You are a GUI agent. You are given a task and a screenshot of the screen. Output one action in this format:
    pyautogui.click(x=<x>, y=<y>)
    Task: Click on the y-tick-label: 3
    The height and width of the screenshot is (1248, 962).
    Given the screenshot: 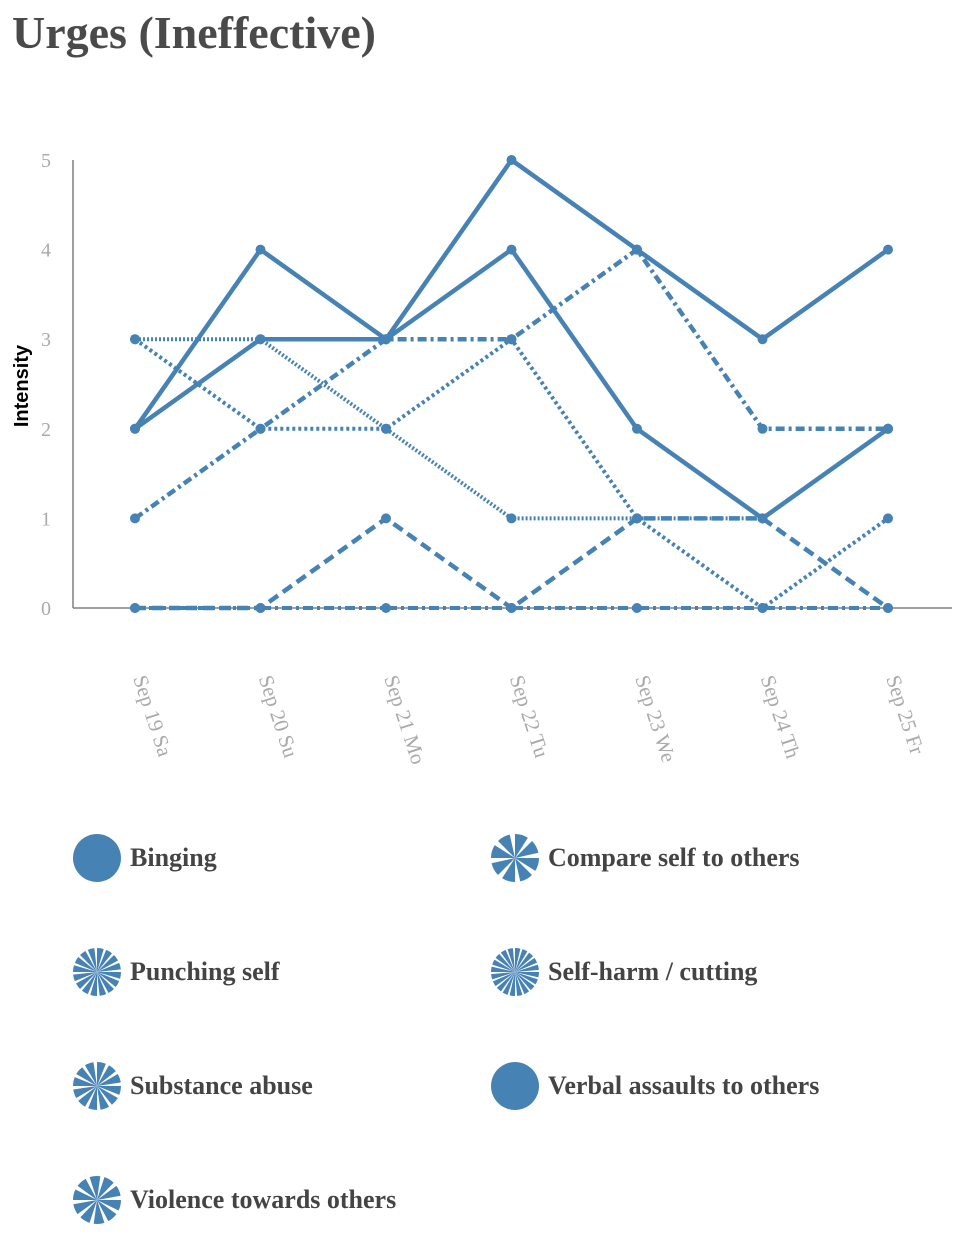 What is the action you would take?
    pyautogui.click(x=46, y=340)
    